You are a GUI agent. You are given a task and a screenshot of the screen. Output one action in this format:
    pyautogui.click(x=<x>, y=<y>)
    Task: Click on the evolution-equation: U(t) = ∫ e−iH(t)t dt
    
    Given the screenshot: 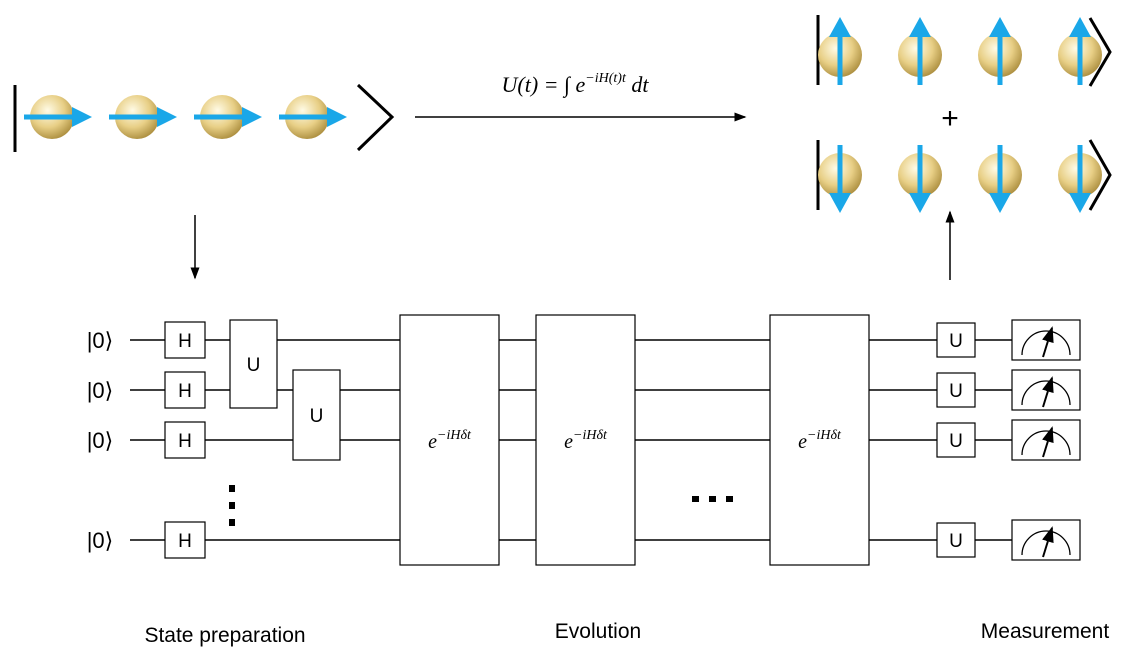 What is the action you would take?
    pyautogui.click(x=576, y=84)
    